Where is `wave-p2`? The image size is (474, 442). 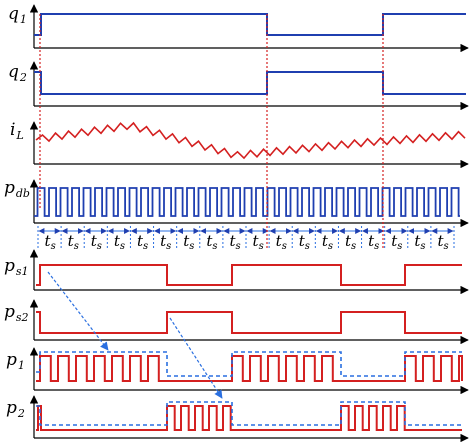 wave-p2 is located at coordinates (249, 418).